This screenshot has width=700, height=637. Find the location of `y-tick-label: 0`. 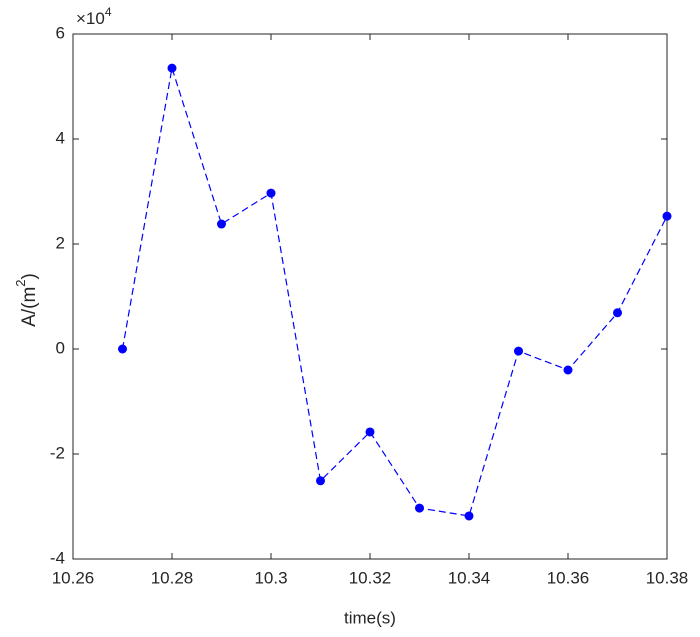

y-tick-label: 0 is located at coordinates (60, 347).